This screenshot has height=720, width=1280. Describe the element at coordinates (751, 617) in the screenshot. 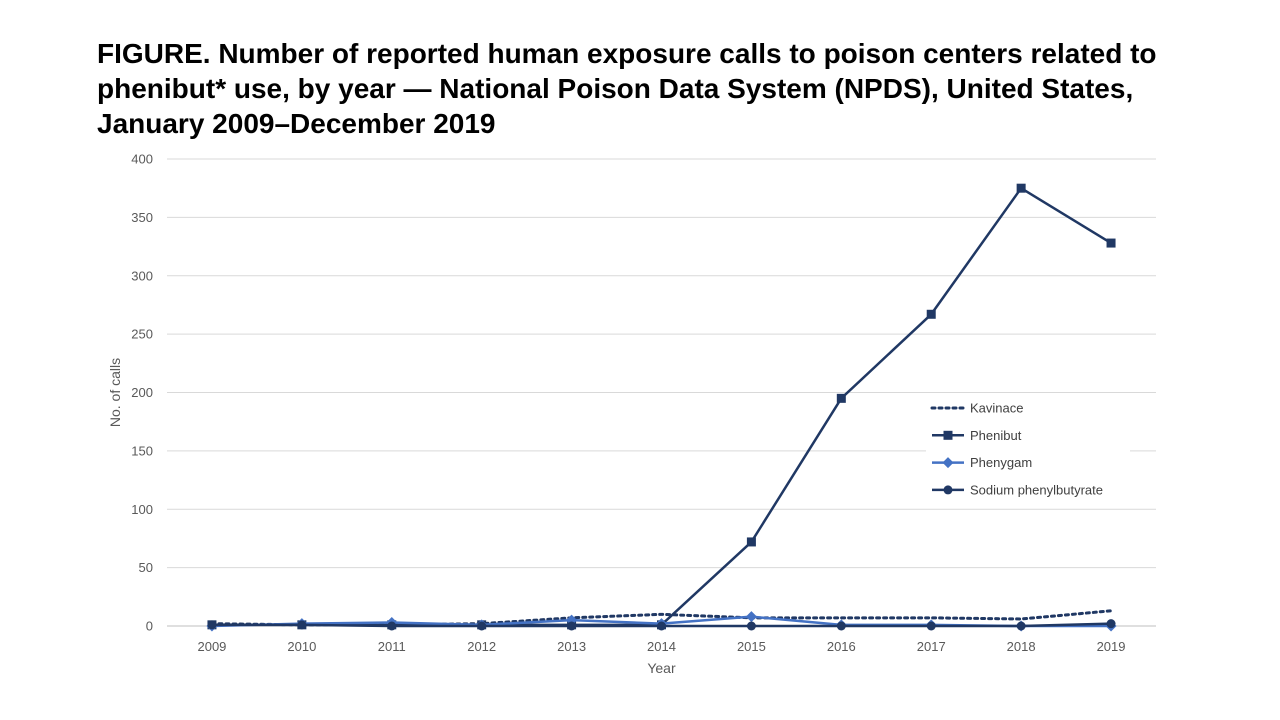

I see `phenygam-point` at that location.